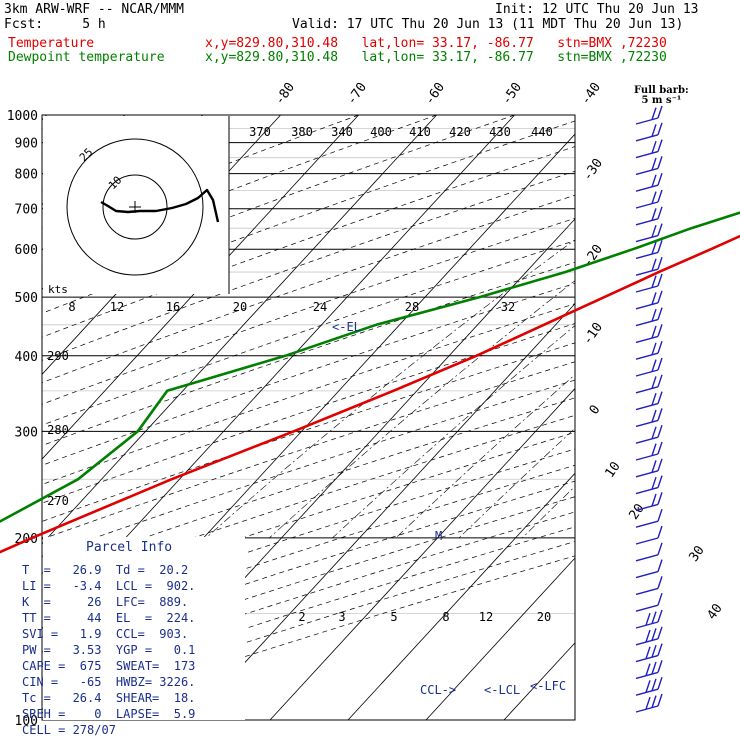 The width and height of the screenshot is (740, 740). I want to click on pressure-tick-label: 500, so click(26, 298).